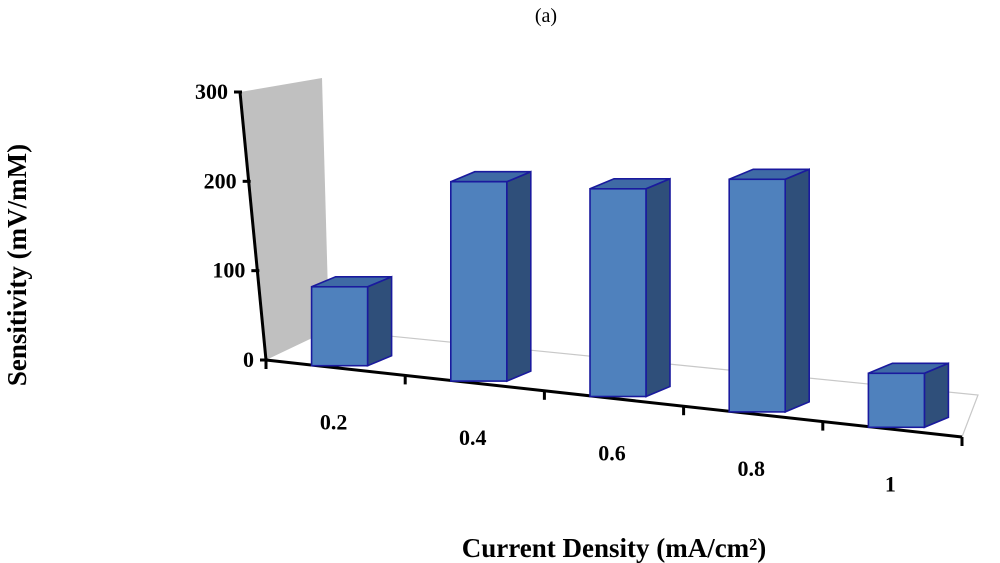 The image size is (1000, 563). Describe the element at coordinates (614, 548) in the screenshot. I see `x-axis-title: Current Density (mA/cm²)` at that location.